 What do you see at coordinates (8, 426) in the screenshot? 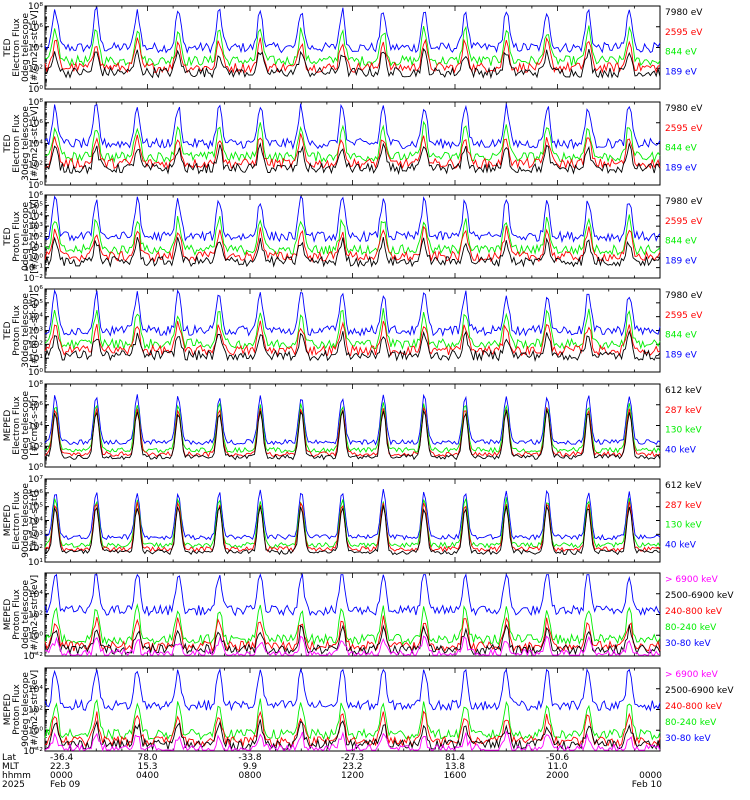
I see `y-axis-label-line: MEPED` at bounding box center [8, 426].